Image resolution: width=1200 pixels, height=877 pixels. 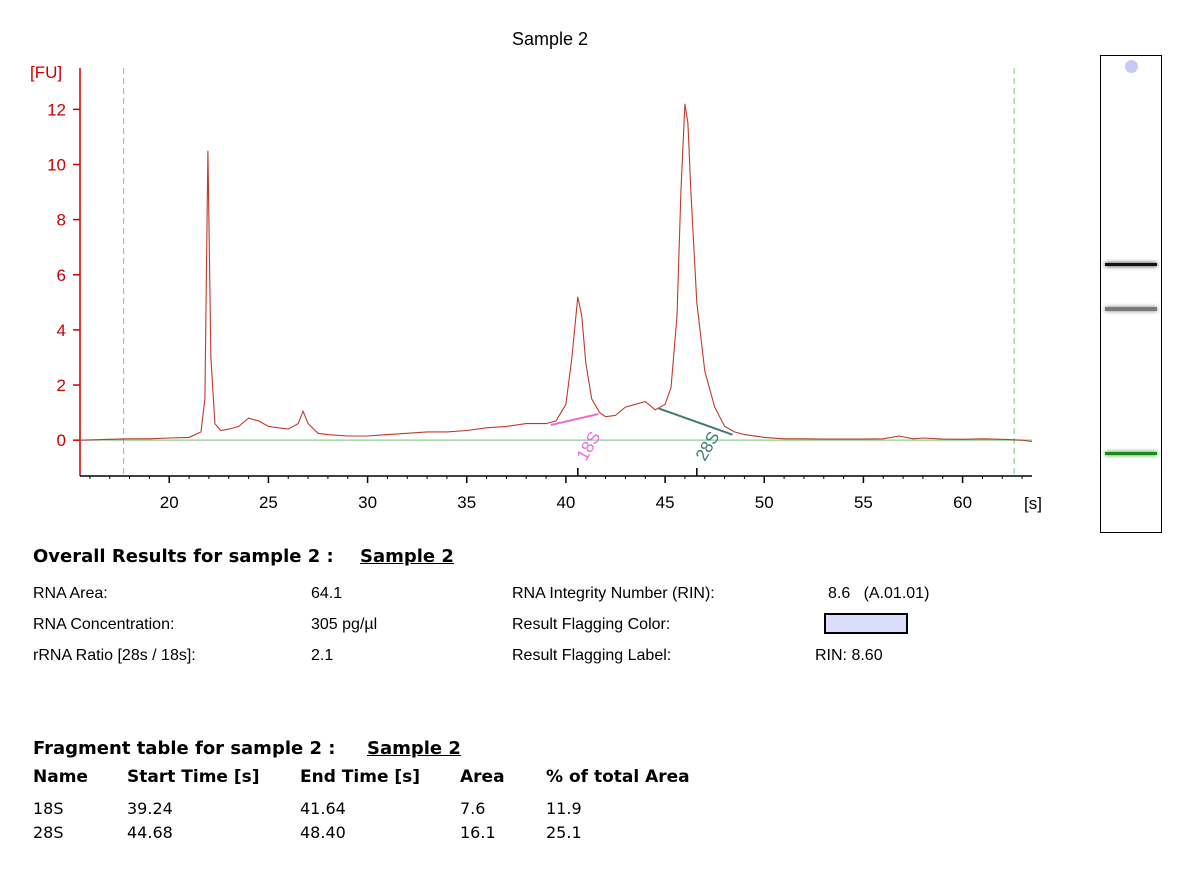 I want to click on x-tick-label-55: 55, so click(x=863, y=502).